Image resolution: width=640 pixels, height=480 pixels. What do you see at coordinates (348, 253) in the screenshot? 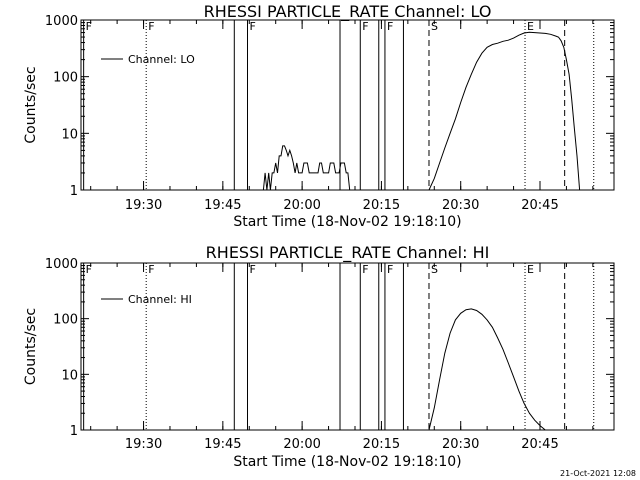
I see `chart-title: RHESSI PARTICLE_RATE Channel: HI` at bounding box center [348, 253].